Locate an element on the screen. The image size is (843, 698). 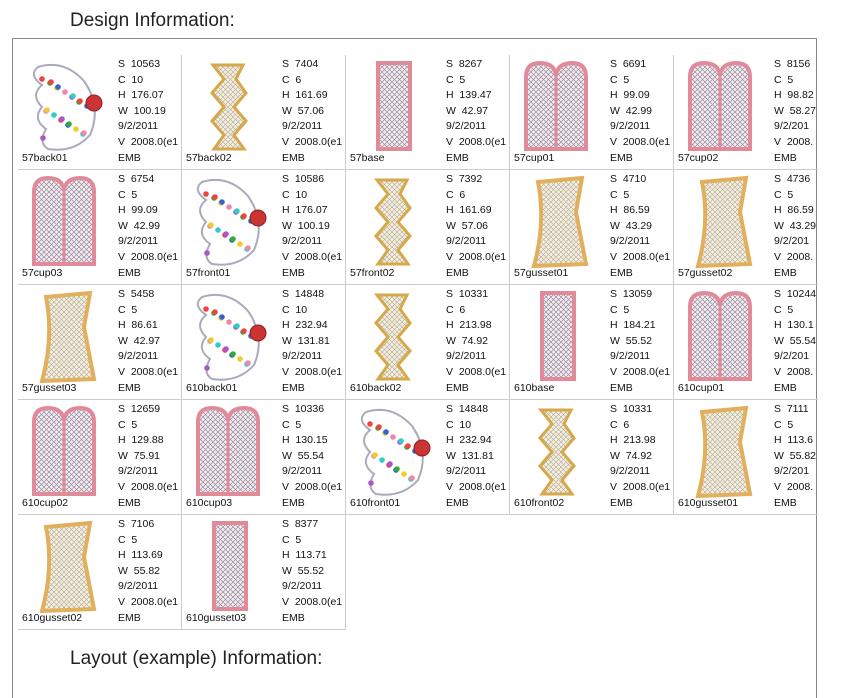
design-name: 57cup02 is located at coordinates (698, 158).